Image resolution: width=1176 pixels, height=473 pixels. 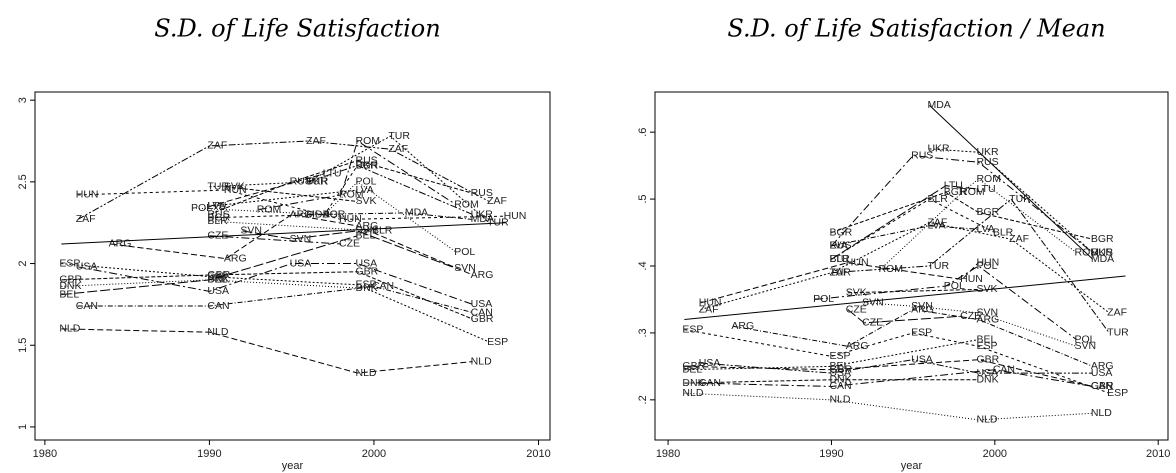 What do you see at coordinates (912, 466) in the screenshot?
I see `x-axis-label: year` at bounding box center [912, 466].